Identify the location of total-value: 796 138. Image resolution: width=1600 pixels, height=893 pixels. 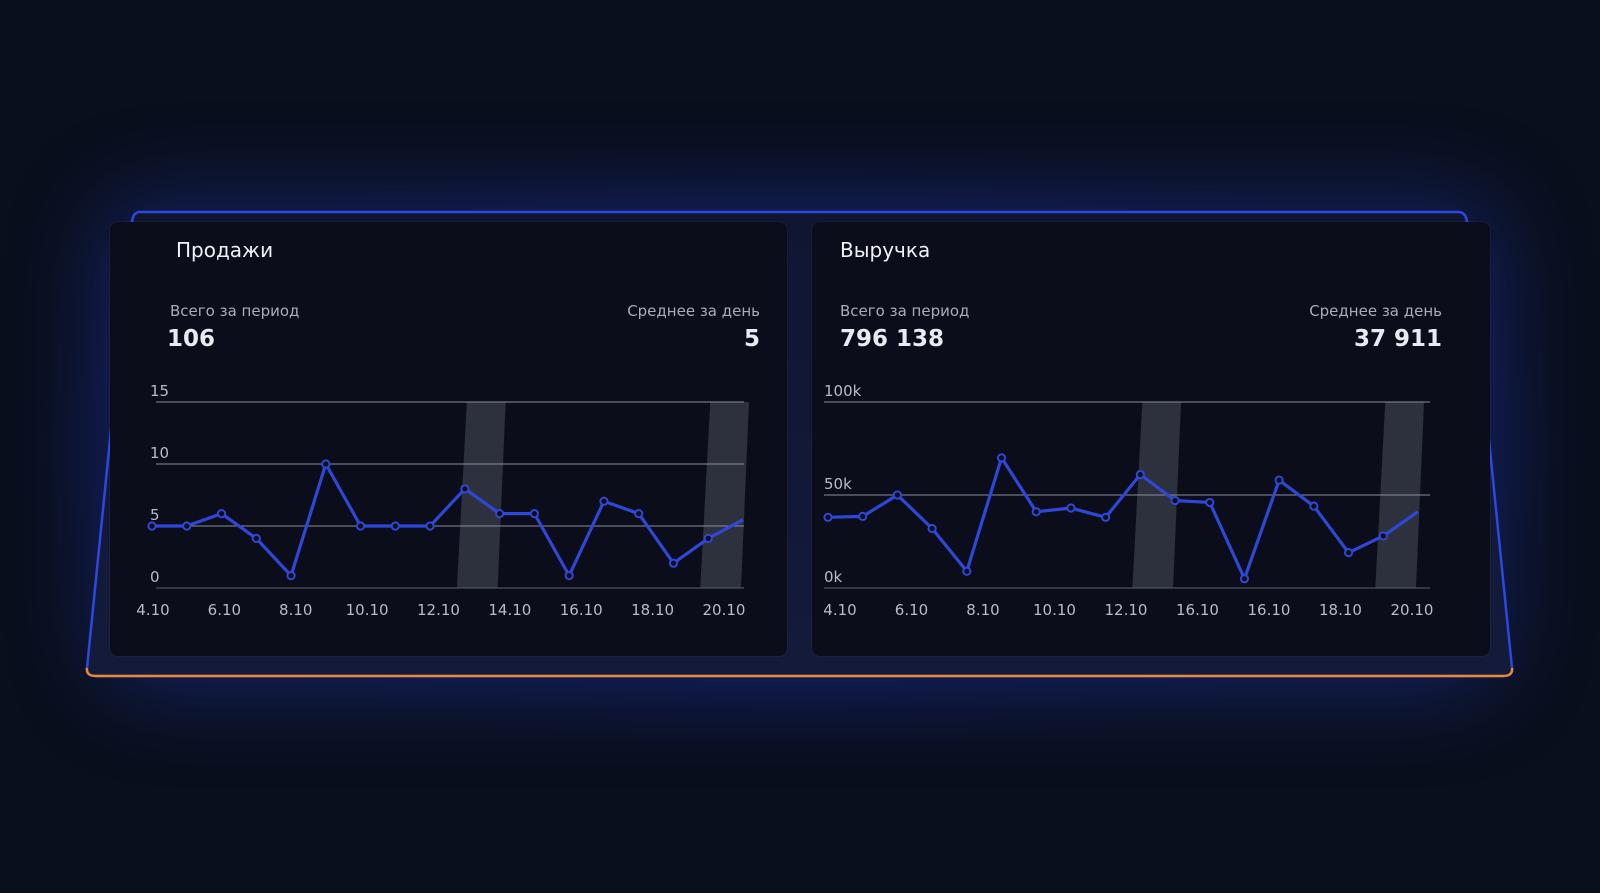
(892, 339).